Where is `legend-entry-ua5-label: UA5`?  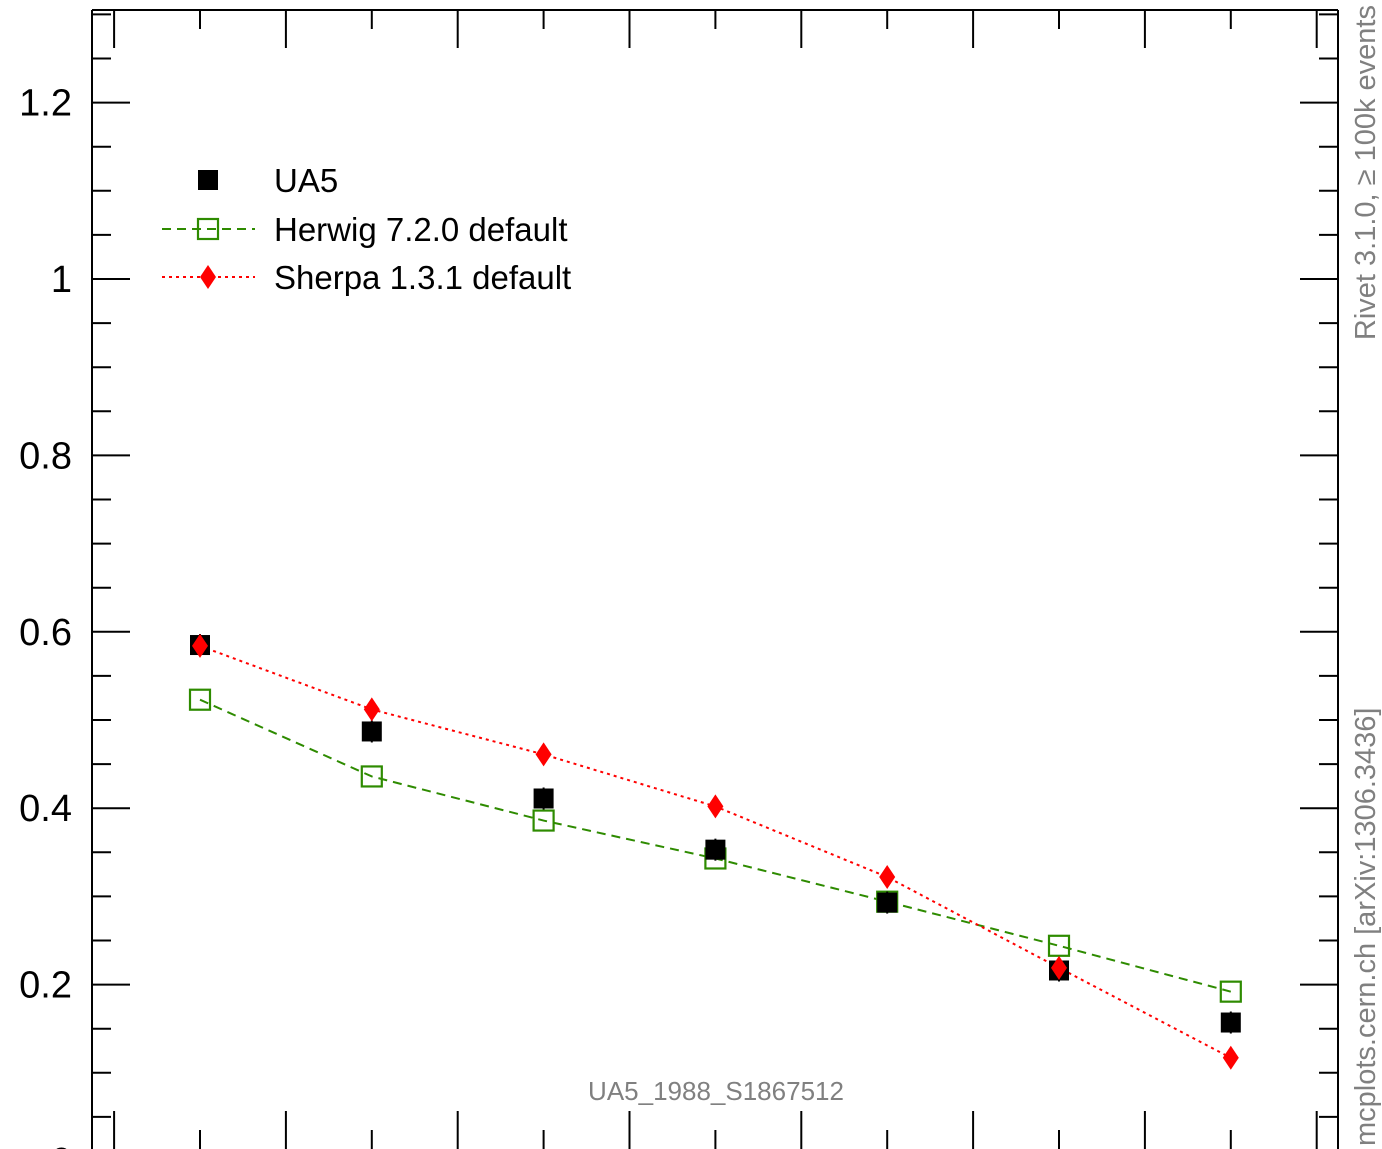 legend-entry-ua5-label: UA5 is located at coordinates (306, 180).